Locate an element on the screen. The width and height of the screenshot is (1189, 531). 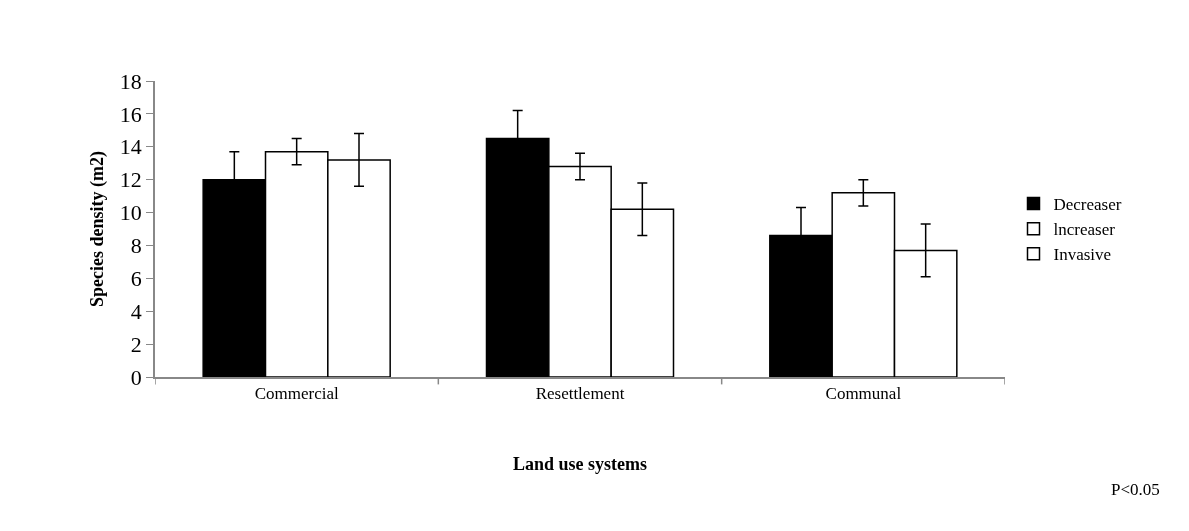
y-tick-label: 2 is located at coordinates (136, 344).